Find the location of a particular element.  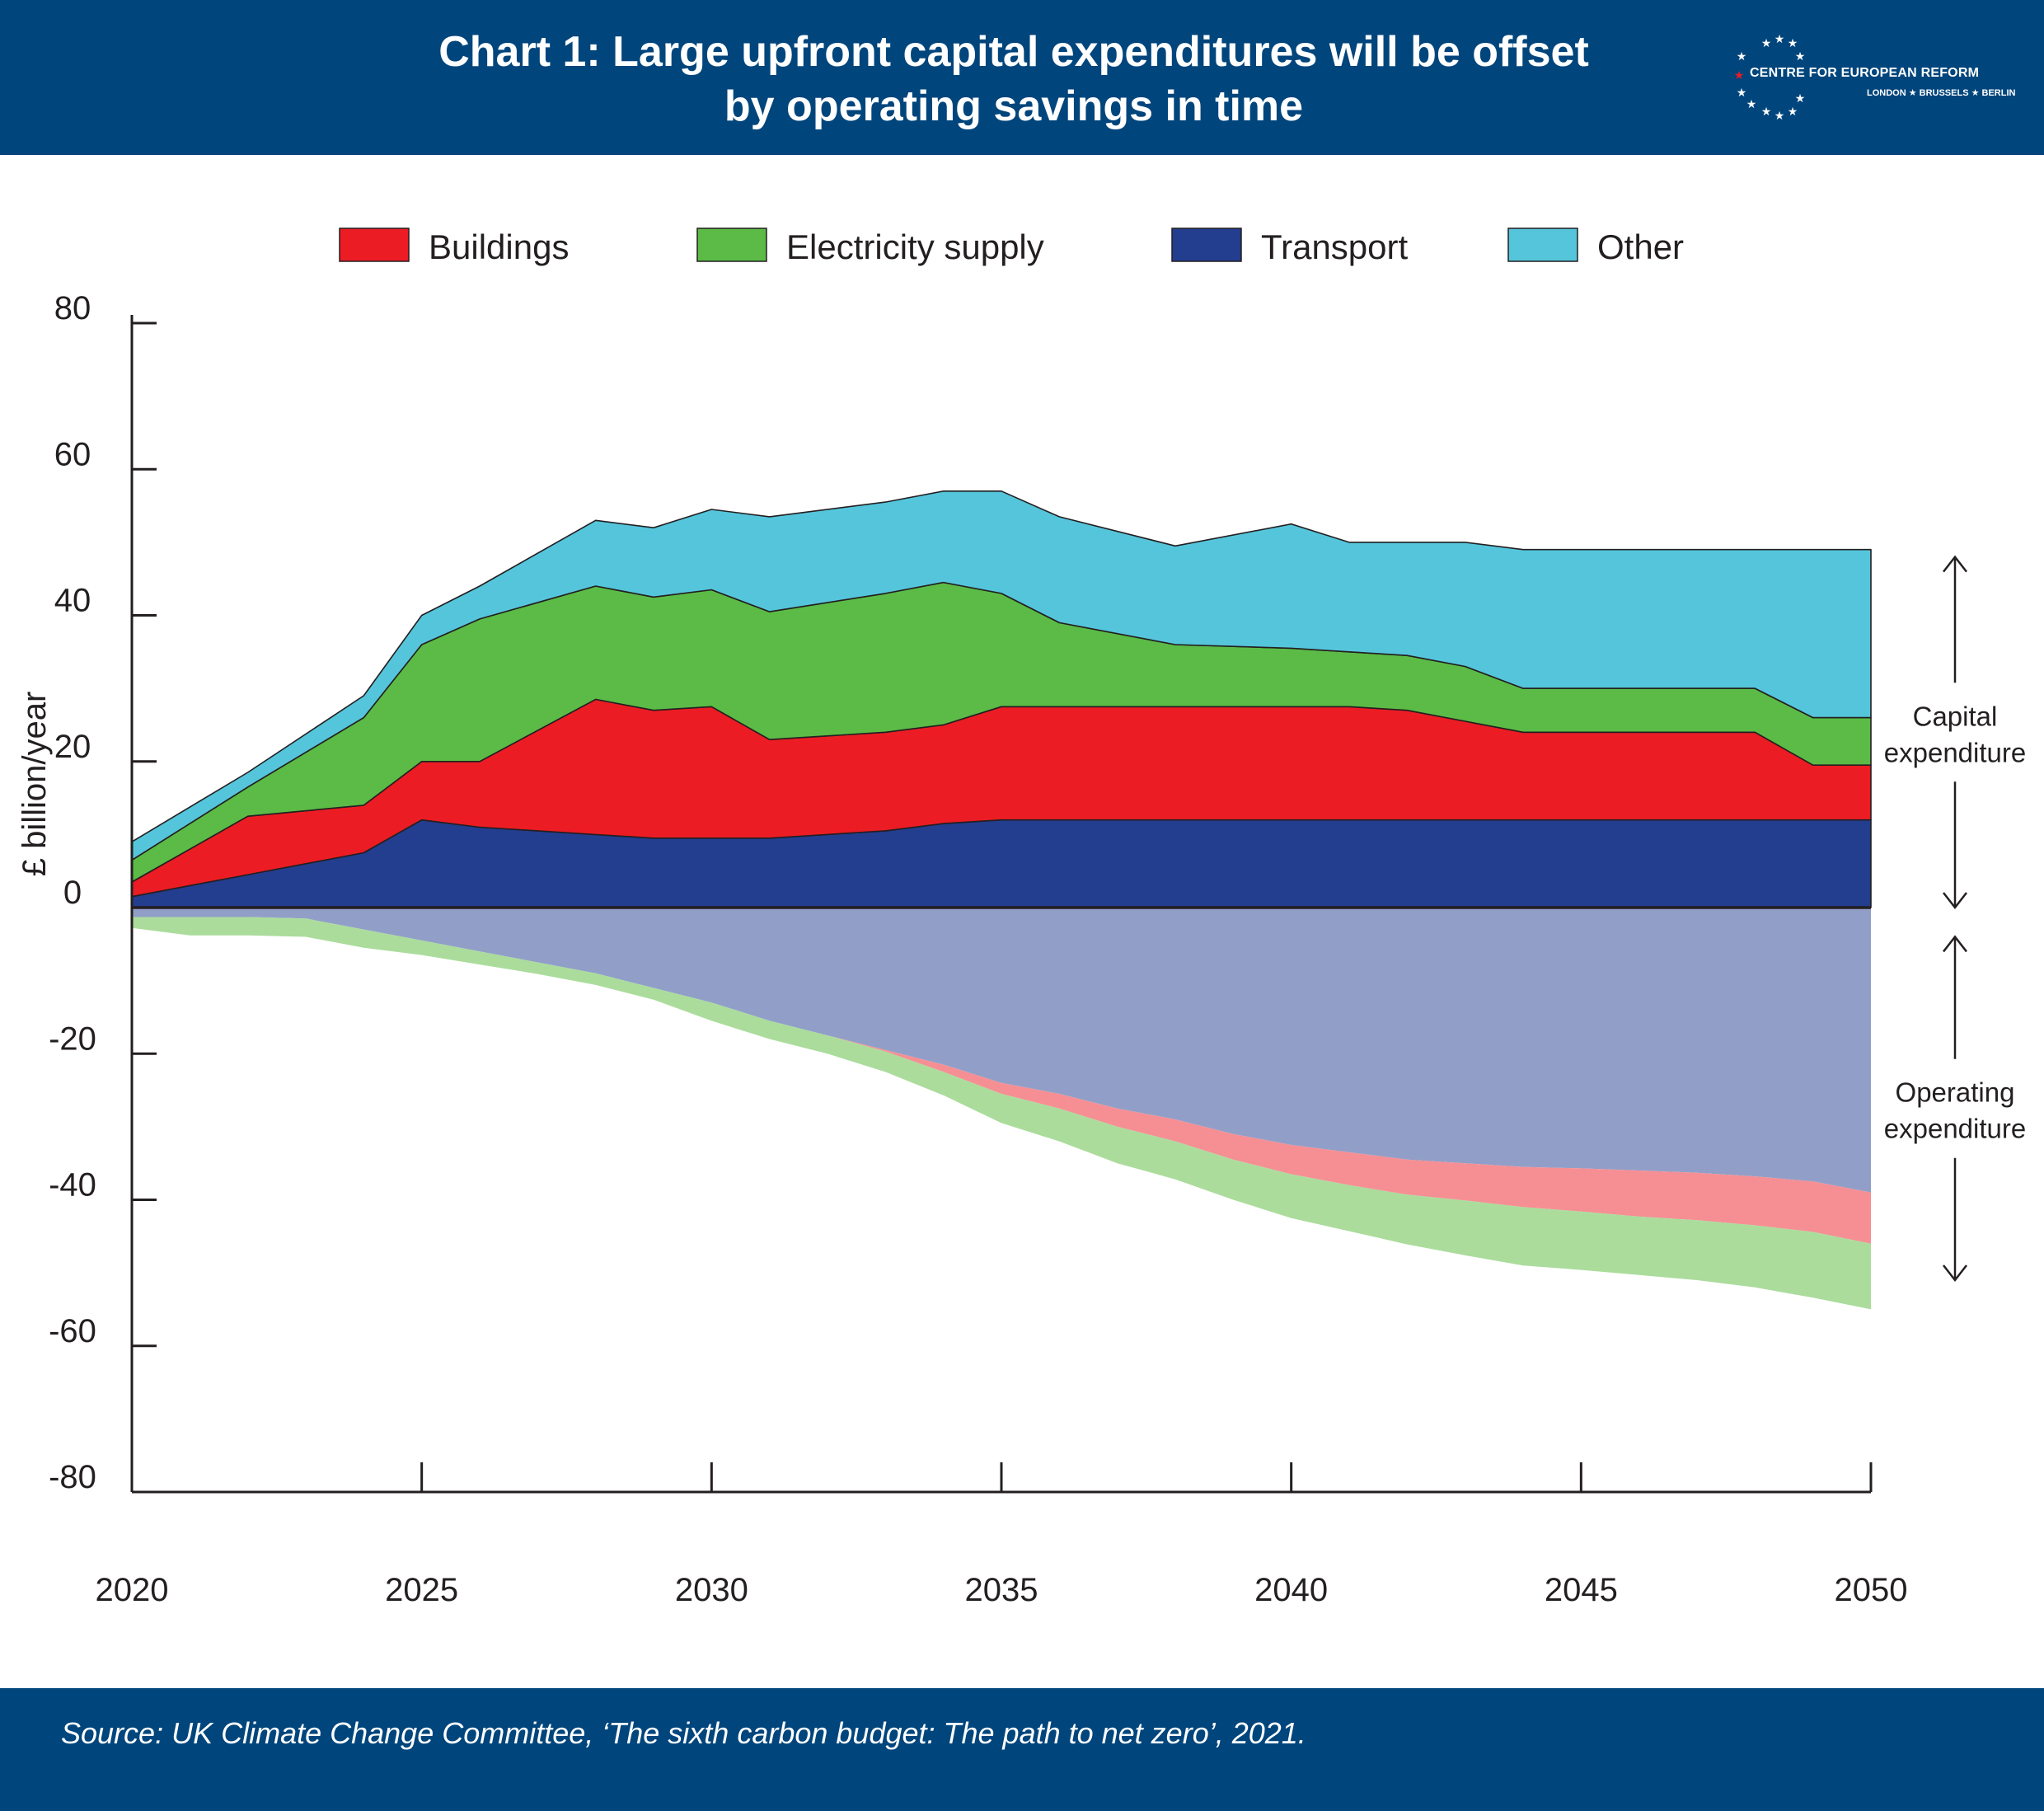

annotation-label: Capital is located at coordinates (1955, 716).